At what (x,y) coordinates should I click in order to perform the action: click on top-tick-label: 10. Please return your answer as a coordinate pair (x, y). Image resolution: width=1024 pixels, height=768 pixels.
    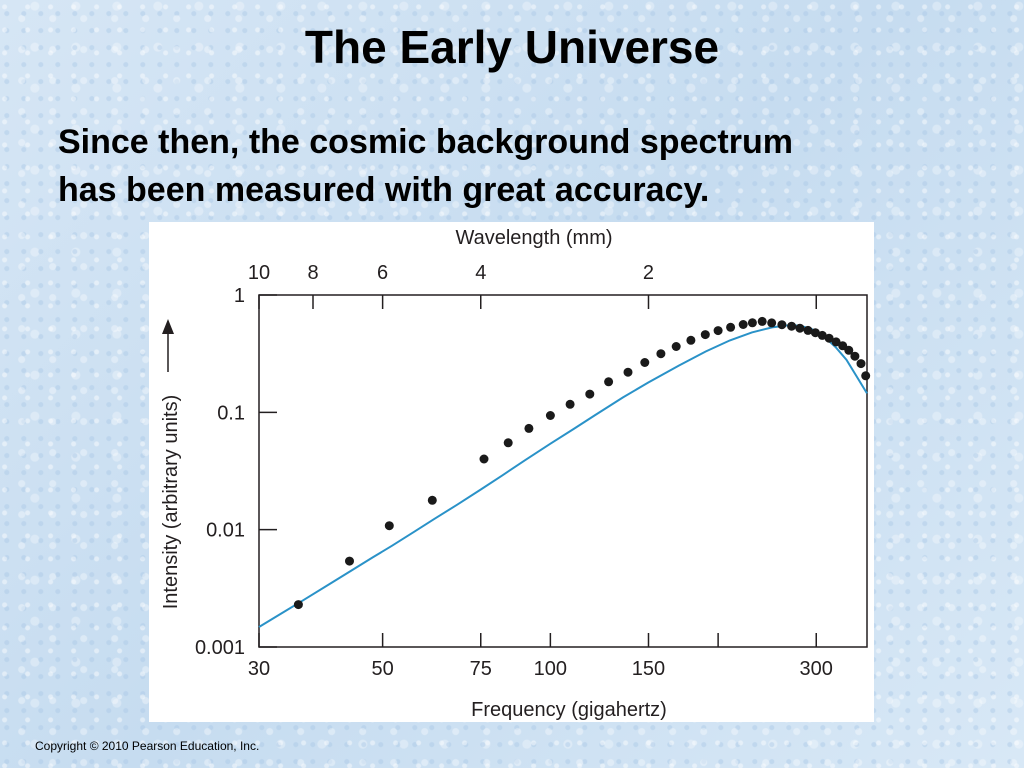
    Looking at the image, I should click on (259, 273).